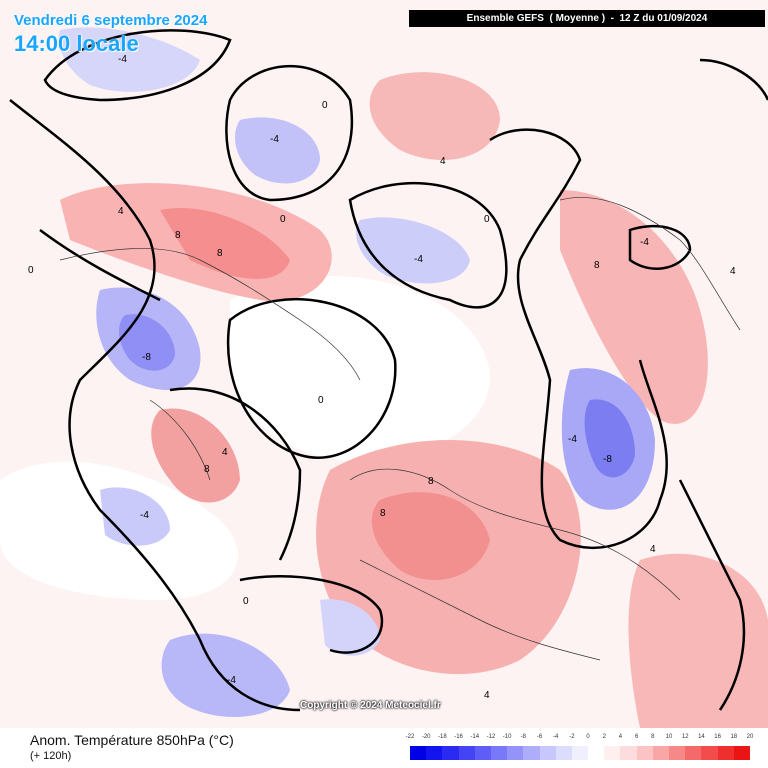 The image size is (768, 768). What do you see at coordinates (609, 438) in the screenshot?
I see `cold-area-mongolia-core` at bounding box center [609, 438].